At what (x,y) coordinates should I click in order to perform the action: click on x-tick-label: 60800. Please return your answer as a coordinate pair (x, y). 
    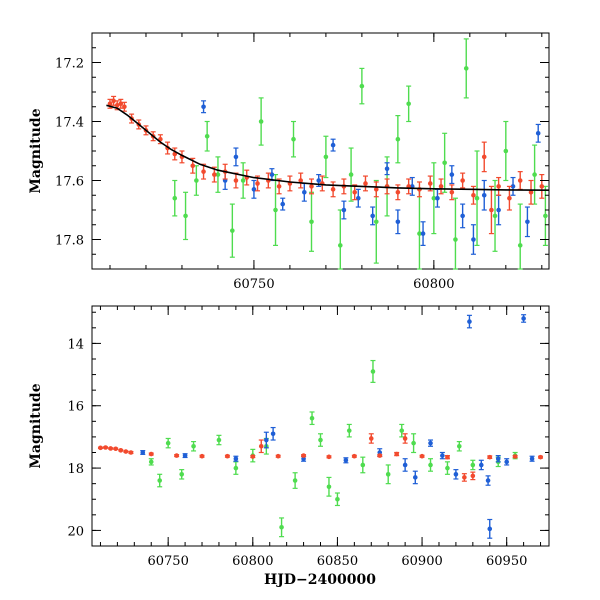
    Looking at the image, I should click on (433, 284).